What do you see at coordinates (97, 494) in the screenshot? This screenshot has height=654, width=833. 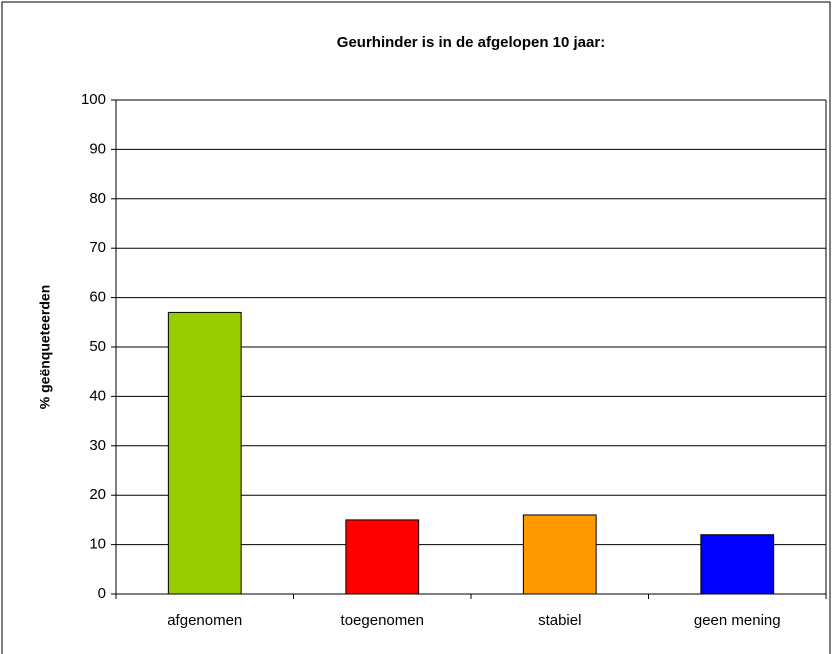 I see `y-tick-label: 20` at bounding box center [97, 494].